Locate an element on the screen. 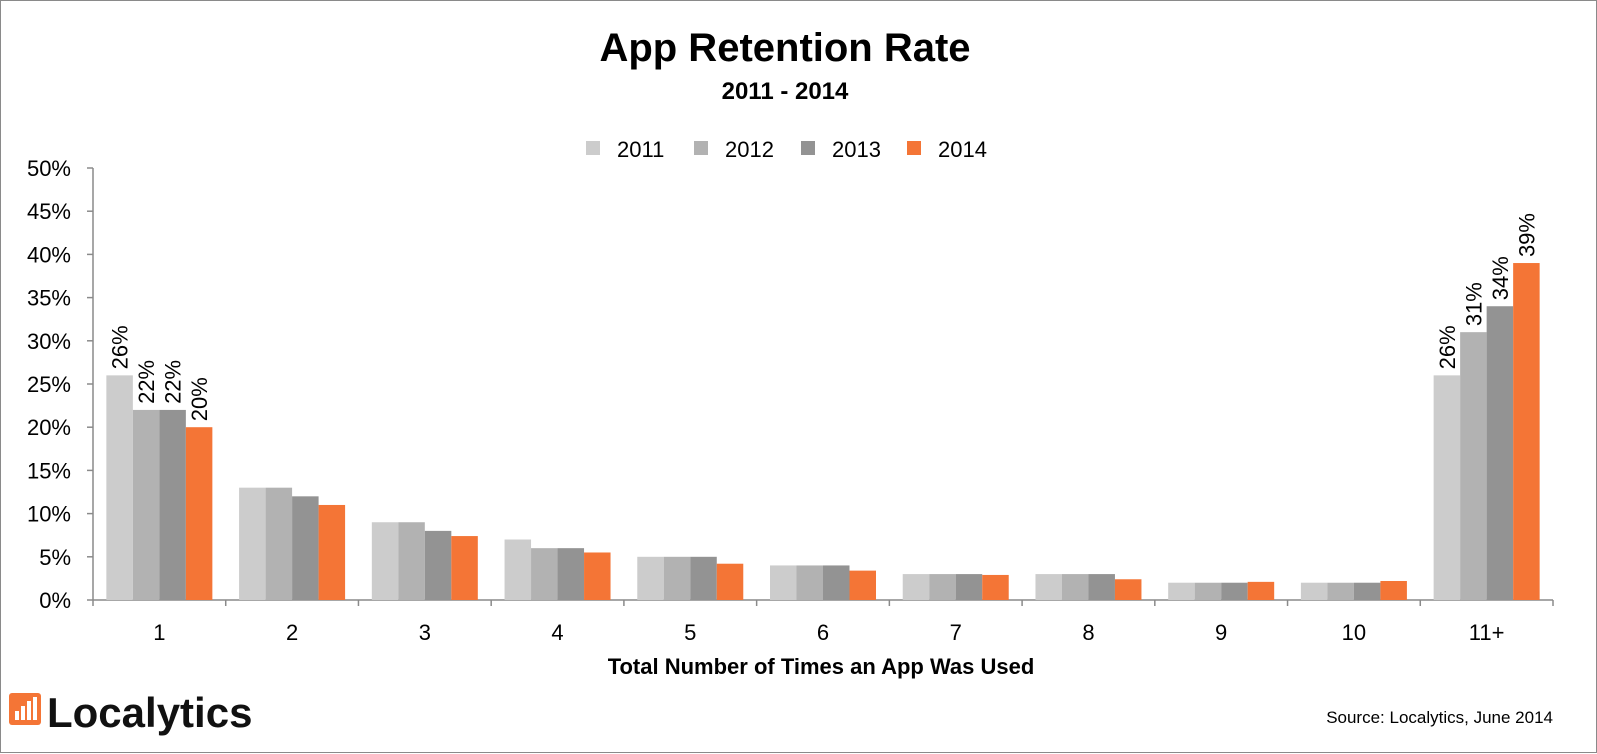 The width and height of the screenshot is (1597, 754). x-tick-label: 8 is located at coordinates (1088, 632).